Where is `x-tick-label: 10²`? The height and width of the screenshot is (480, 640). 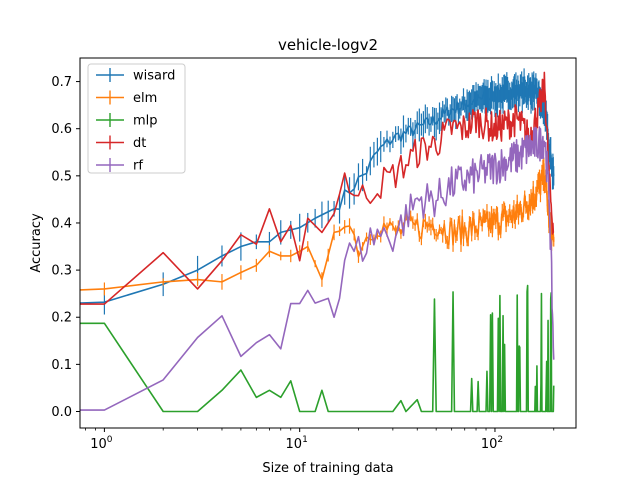
x-tick-label: 10² is located at coordinates (492, 443).